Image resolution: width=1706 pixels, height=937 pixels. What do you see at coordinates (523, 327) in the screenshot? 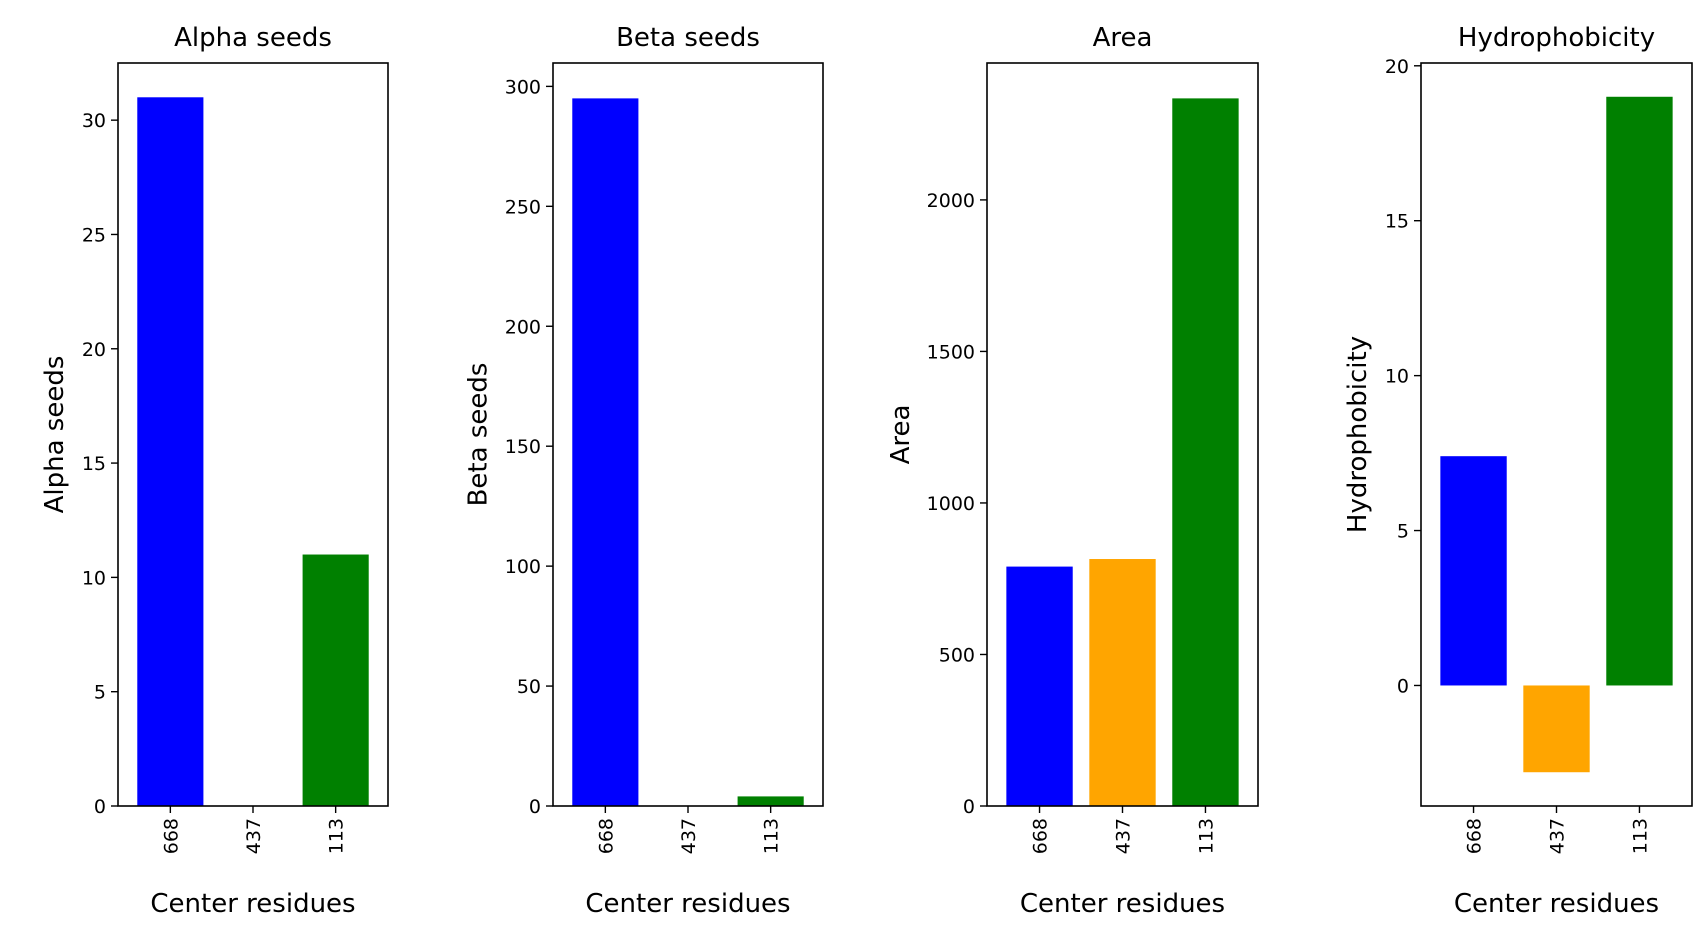
I see `chart-2-y-tick-label: 200` at bounding box center [523, 327].